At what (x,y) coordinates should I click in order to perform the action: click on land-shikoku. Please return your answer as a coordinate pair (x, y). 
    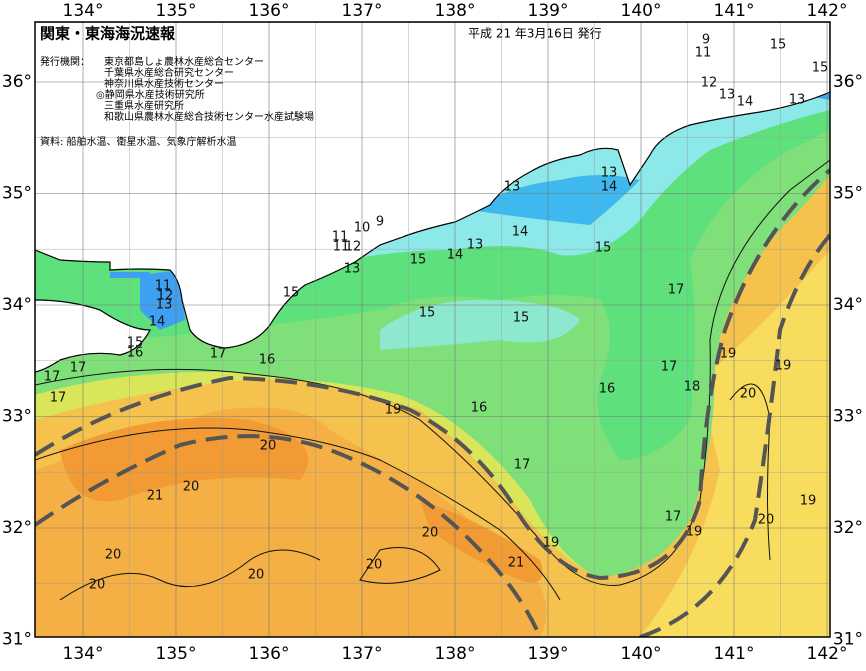
    Looking at the image, I should click on (92, 336).